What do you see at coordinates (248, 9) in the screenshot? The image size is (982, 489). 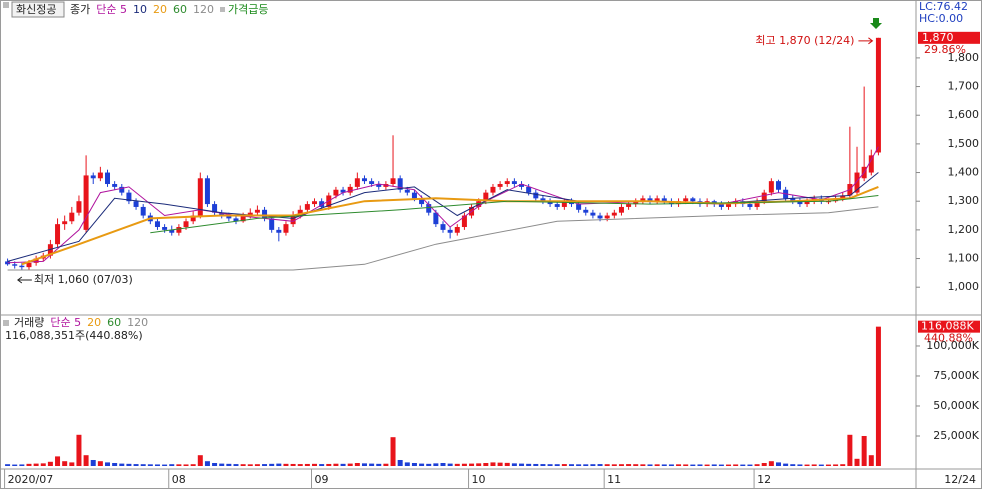 I see `legend-entry: 가격급등` at bounding box center [248, 9].